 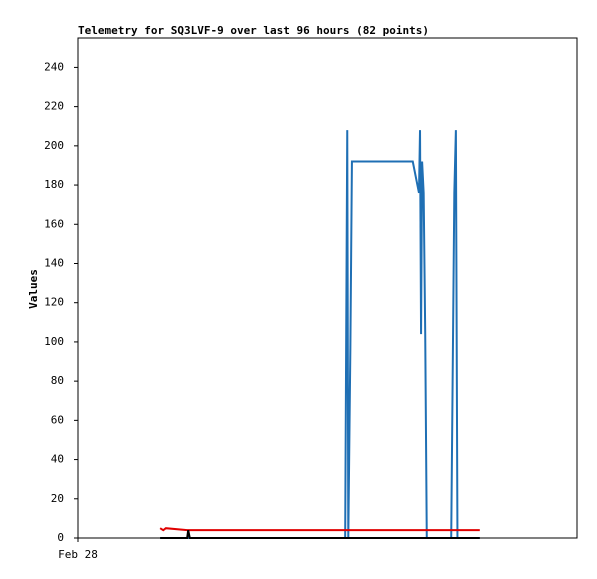 What do you see at coordinates (54, 223) in the screenshot?
I see `y-tick-label: 160` at bounding box center [54, 223].